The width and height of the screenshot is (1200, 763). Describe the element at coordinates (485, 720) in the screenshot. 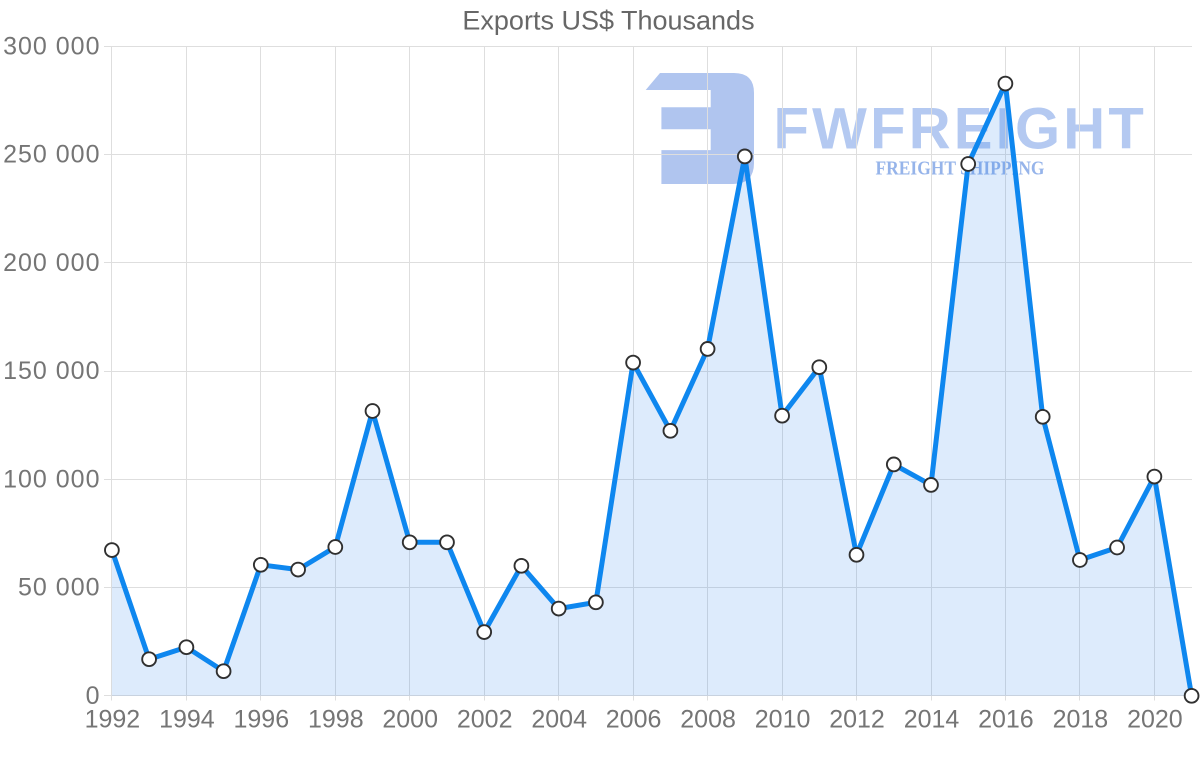

I see `svg-text: 2002` at that location.